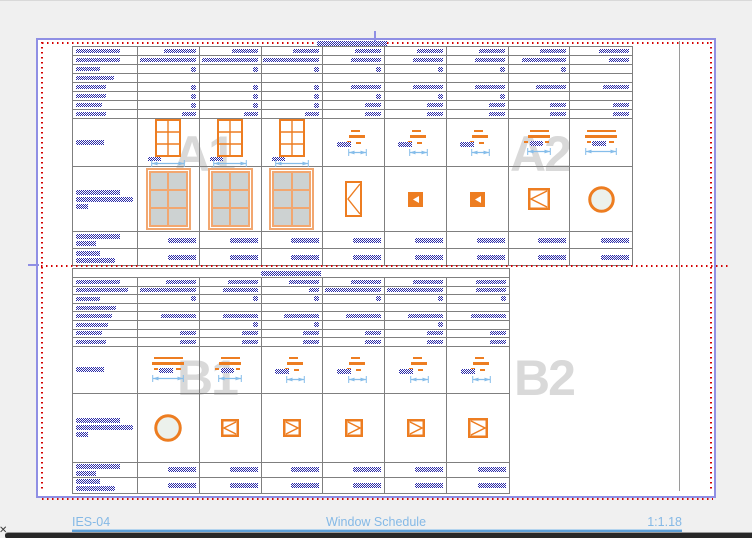  Describe the element at coordinates (354, 199) in the screenshot. I see `door-swing-symbol` at that location.